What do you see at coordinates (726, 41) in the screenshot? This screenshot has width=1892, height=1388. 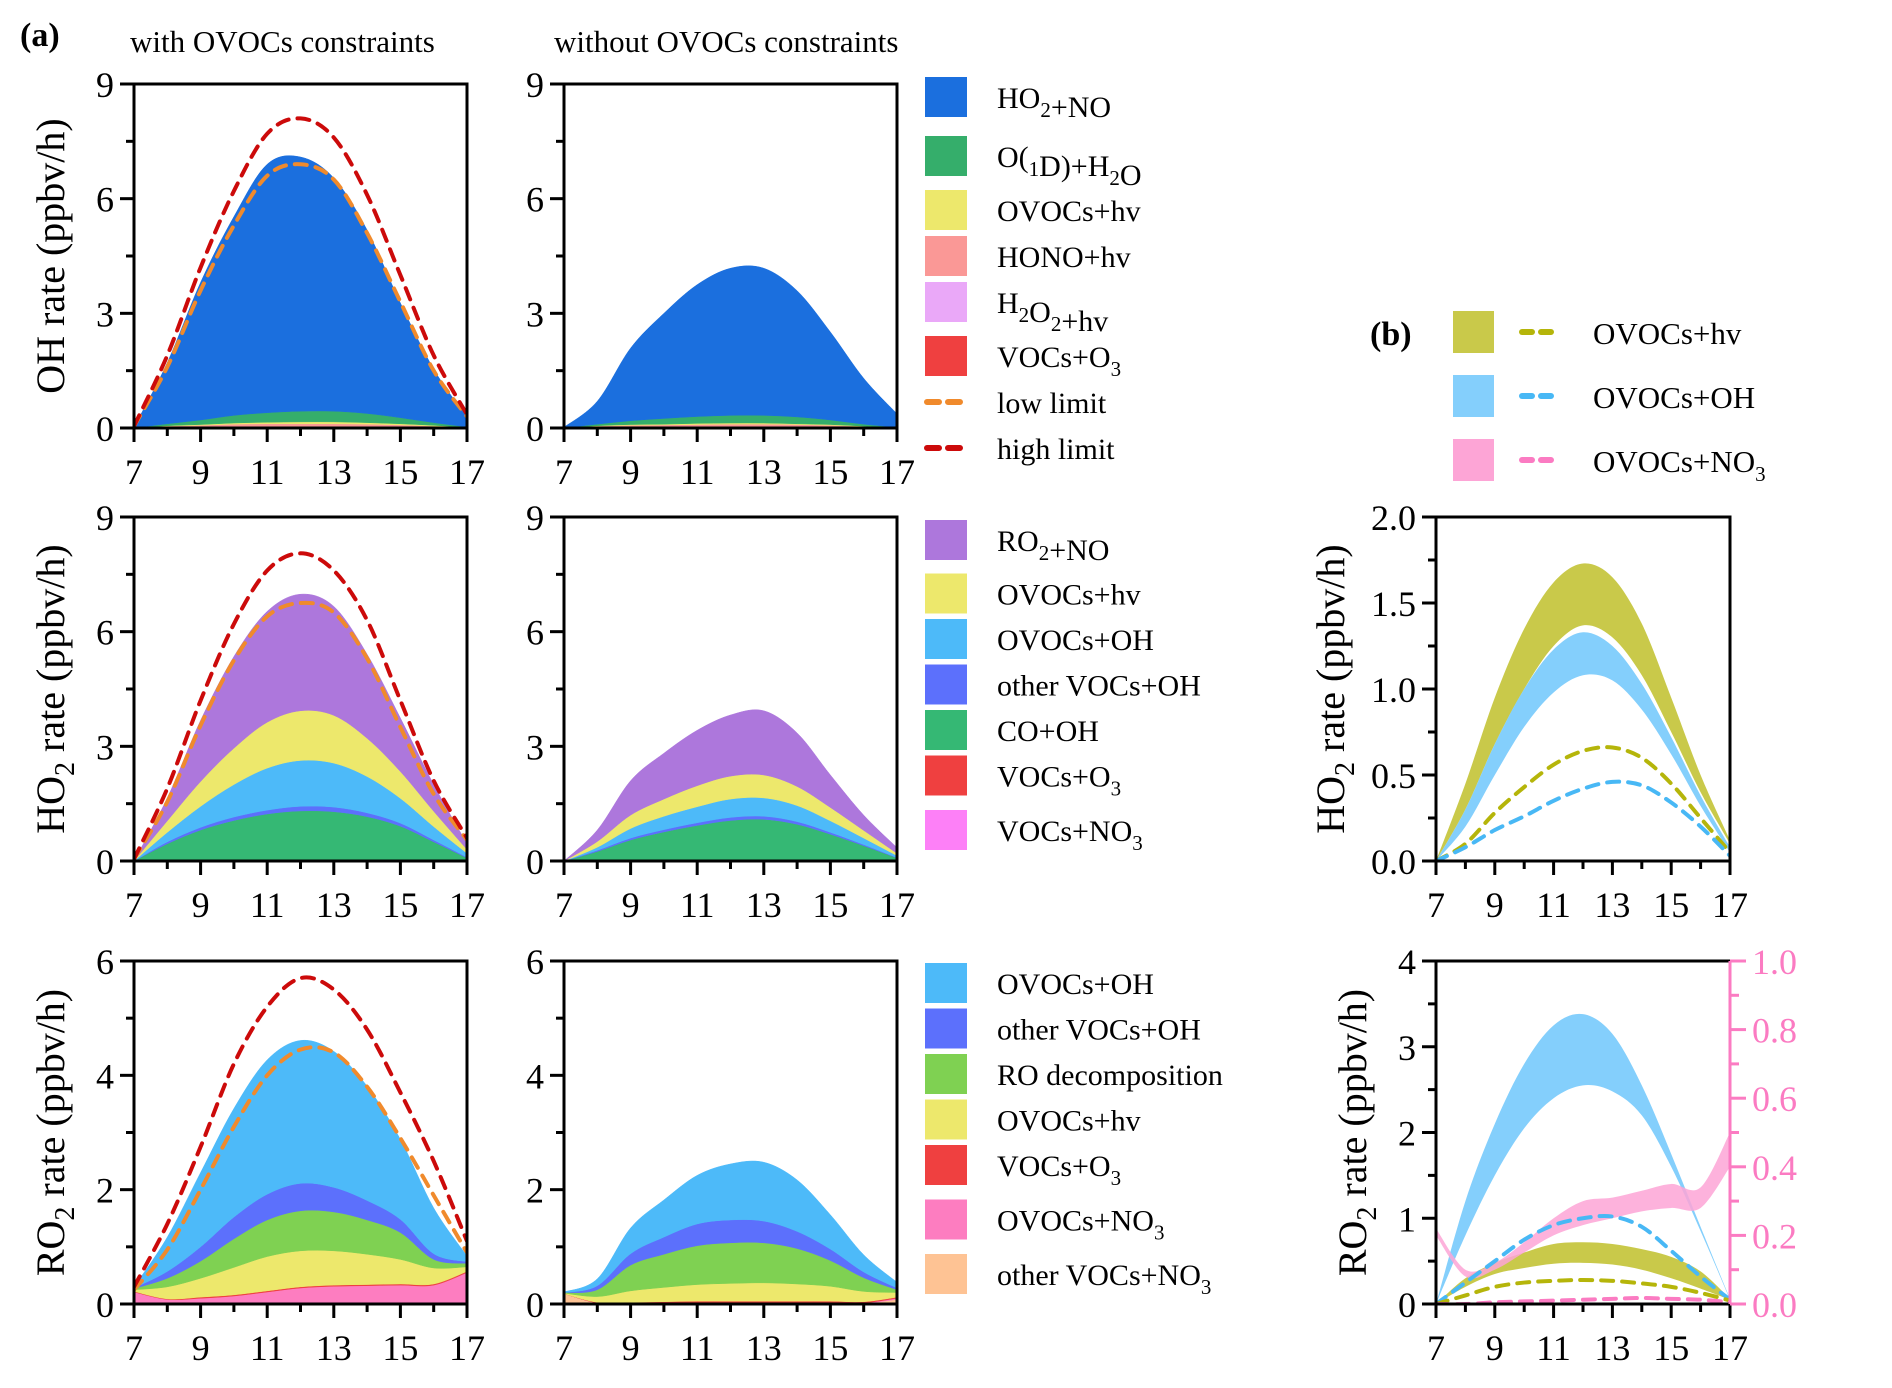 I see `column-title-without: without OVOCs constraints` at bounding box center [726, 41].